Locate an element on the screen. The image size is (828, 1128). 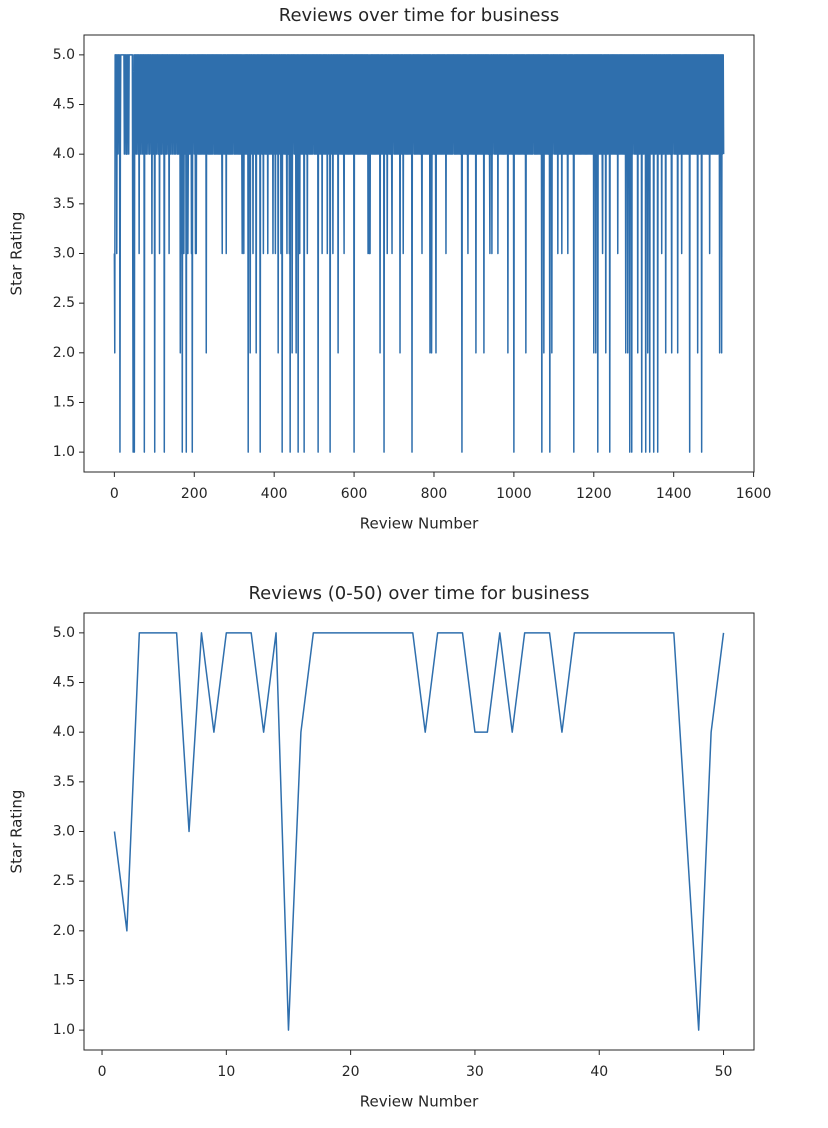
x-tick-label: 800 is located at coordinates (434, 494).